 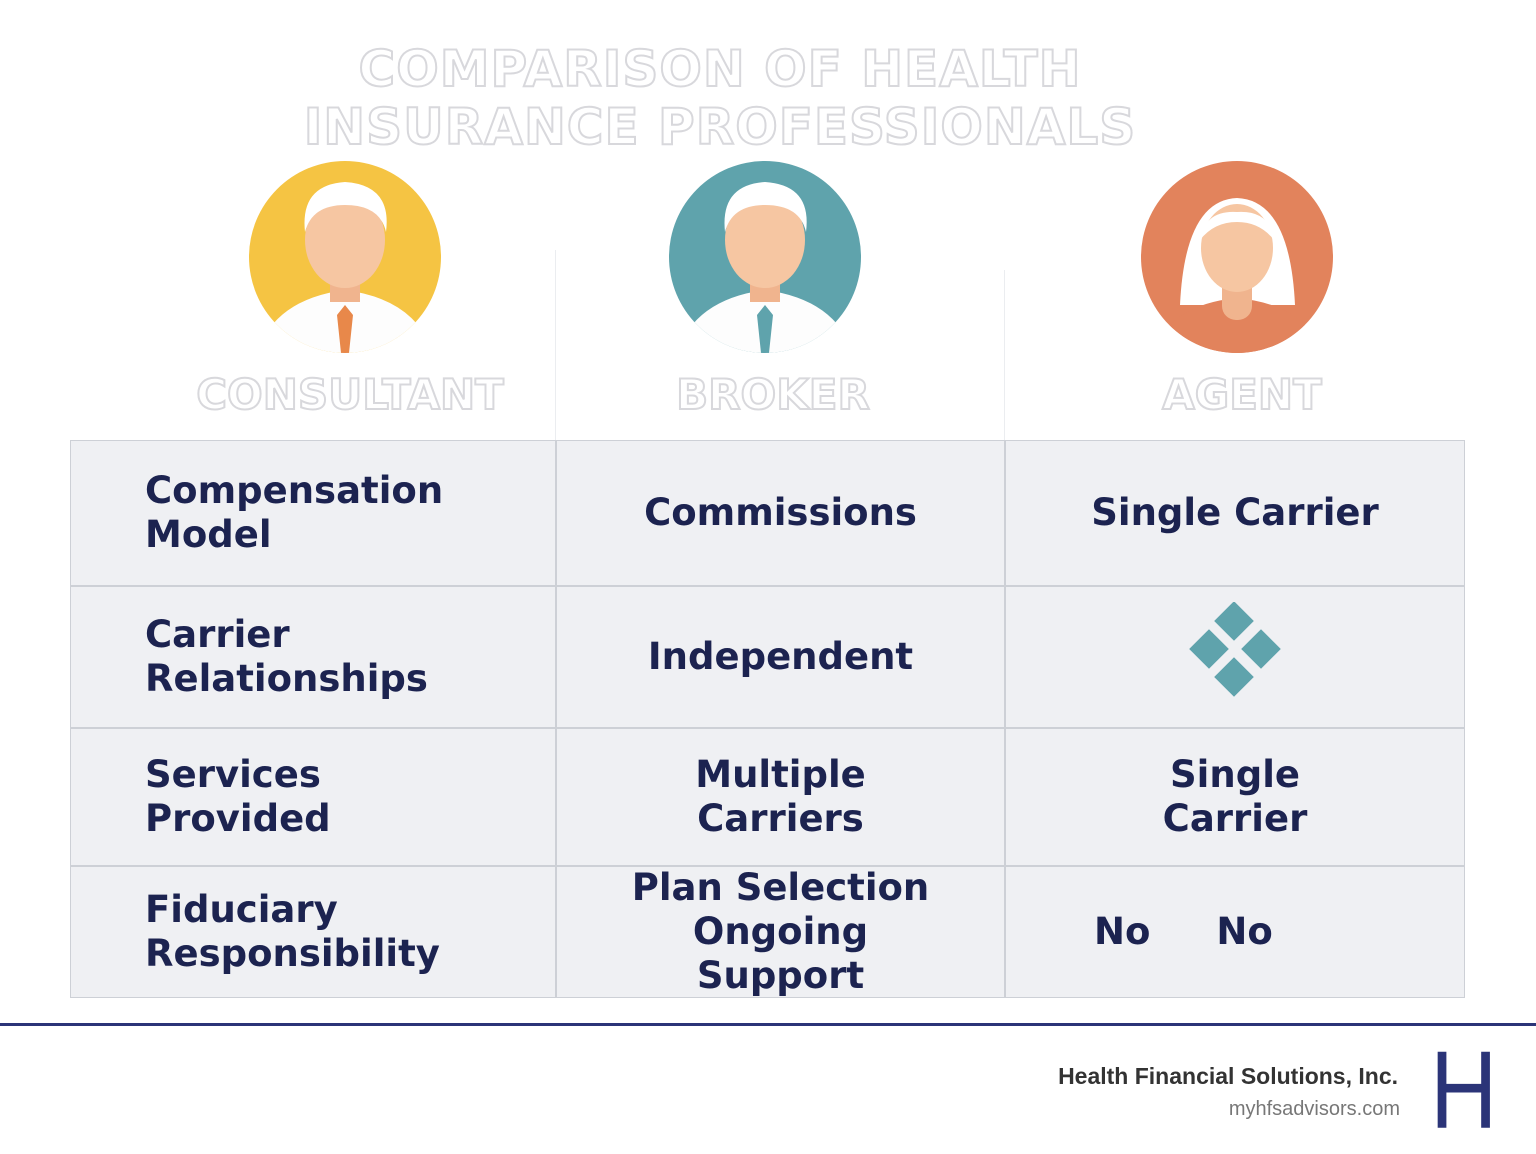 I want to click on table-cell: Services Provided, so click(x=313, y=797).